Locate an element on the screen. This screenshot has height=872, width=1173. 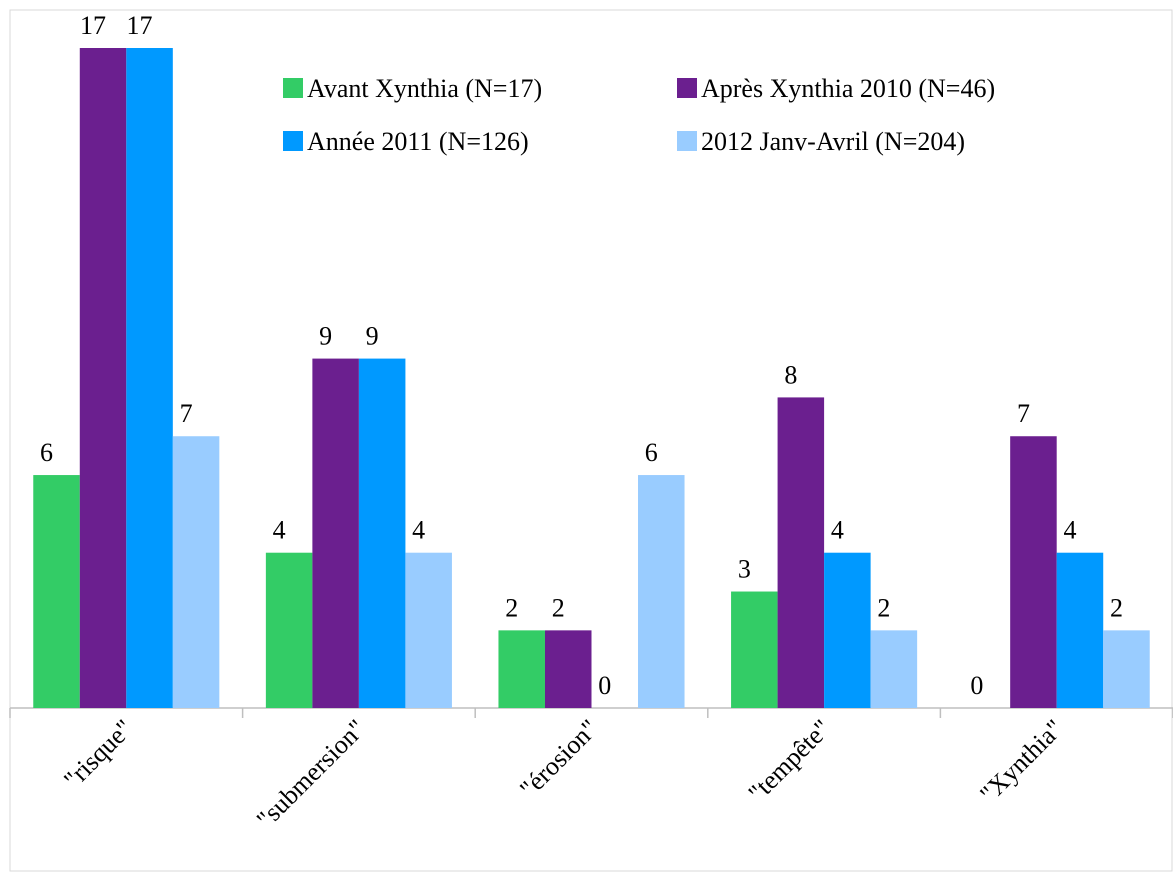
legend-label: Après Xynthia 2010 (N=46) is located at coordinates (848, 88).